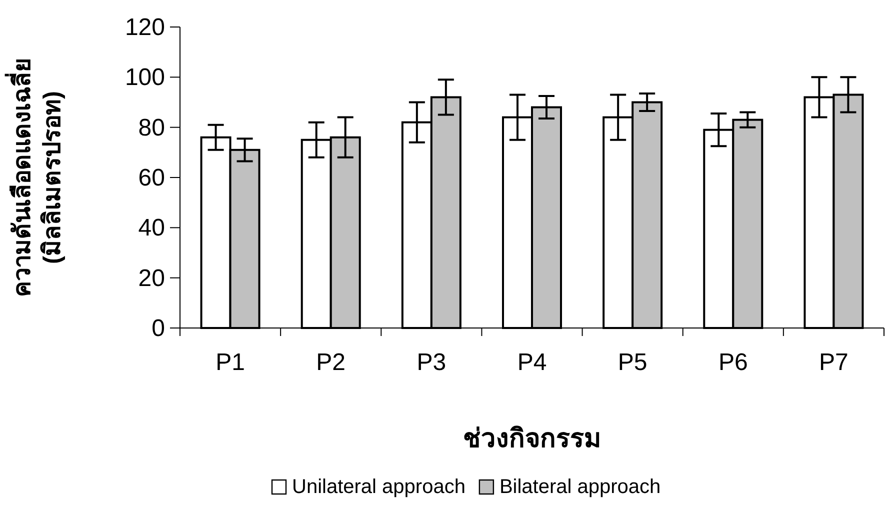 The height and width of the screenshot is (510, 887). What do you see at coordinates (151, 128) in the screenshot?
I see `y-tick-label: 80` at bounding box center [151, 128].